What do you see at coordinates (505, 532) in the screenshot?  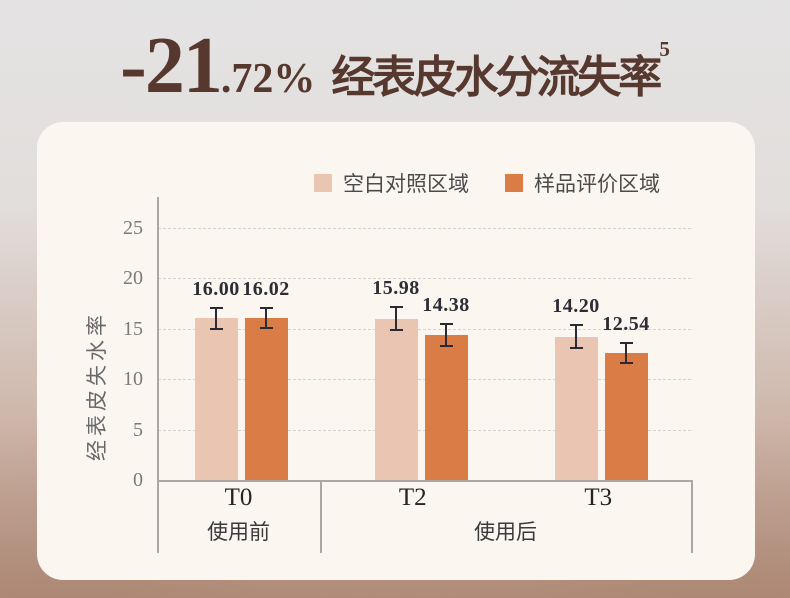 I see `x-group-label: 使用后` at bounding box center [505, 532].